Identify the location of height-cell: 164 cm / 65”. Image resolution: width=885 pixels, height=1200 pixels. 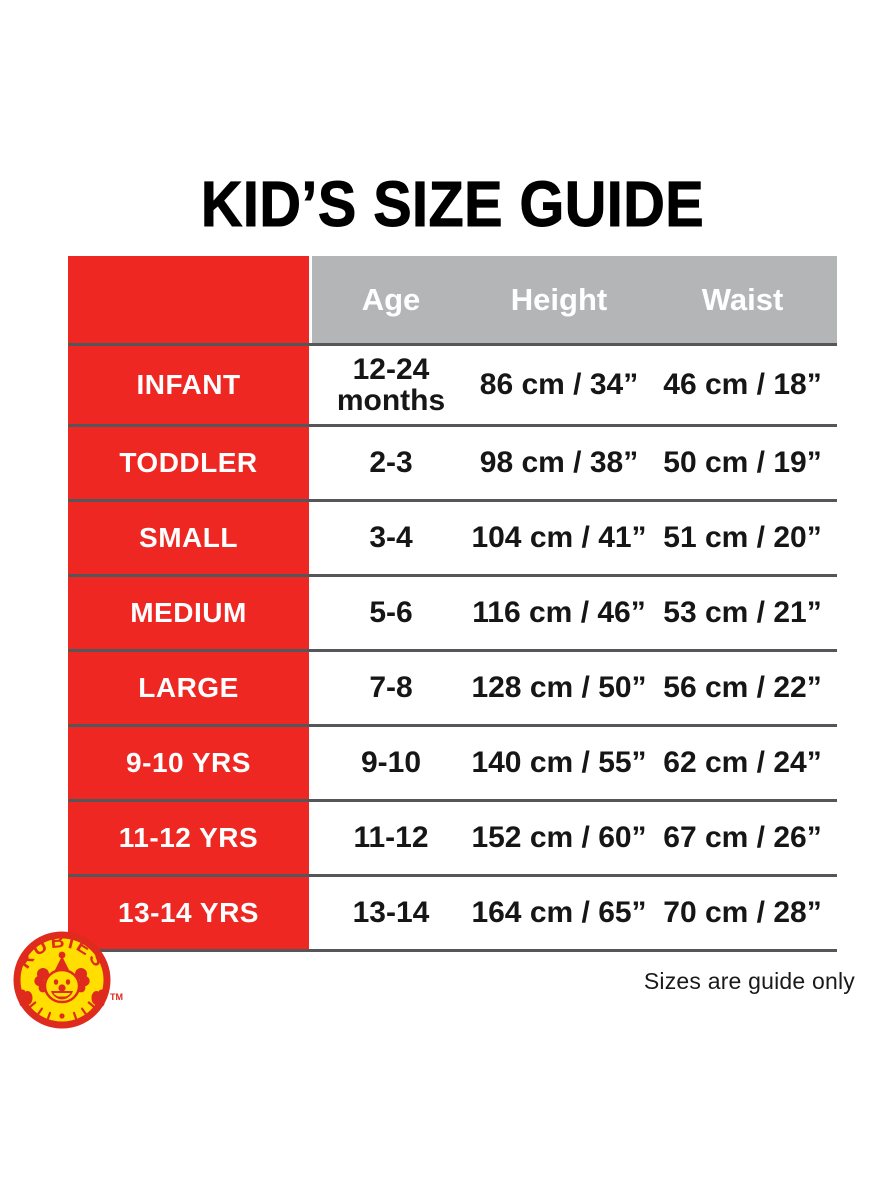
(559, 913).